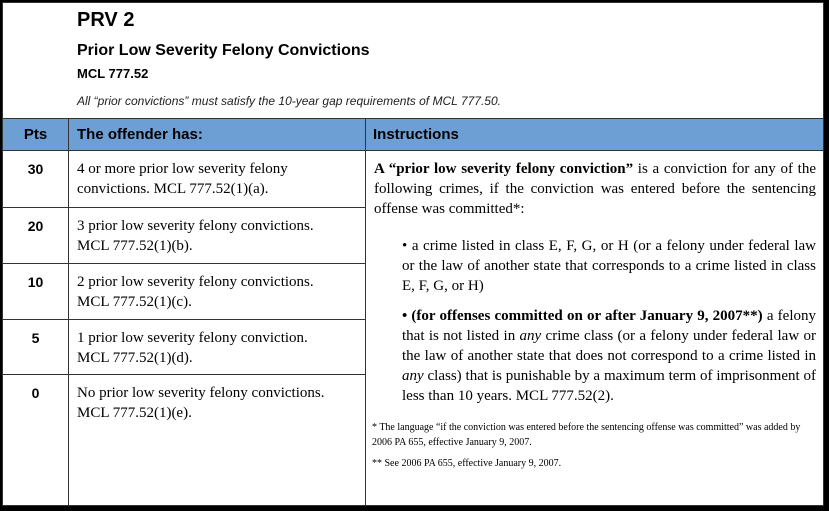 This screenshot has height=511, width=829. Describe the element at coordinates (195, 226) in the screenshot. I see `row-description-line: 3 prior low severity felony convictions.` at that location.